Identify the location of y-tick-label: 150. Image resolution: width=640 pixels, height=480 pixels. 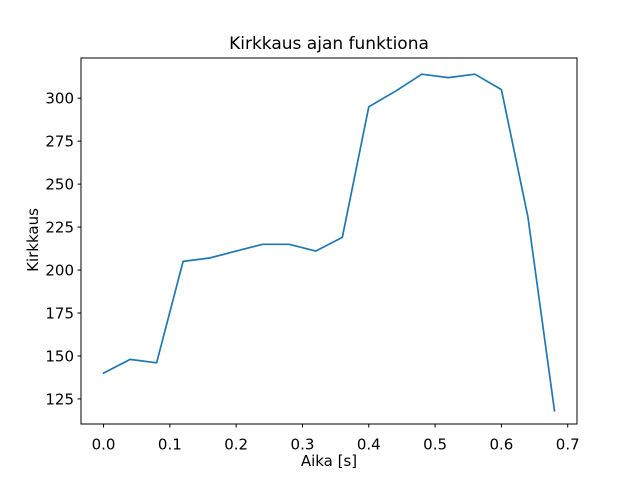
(59, 356).